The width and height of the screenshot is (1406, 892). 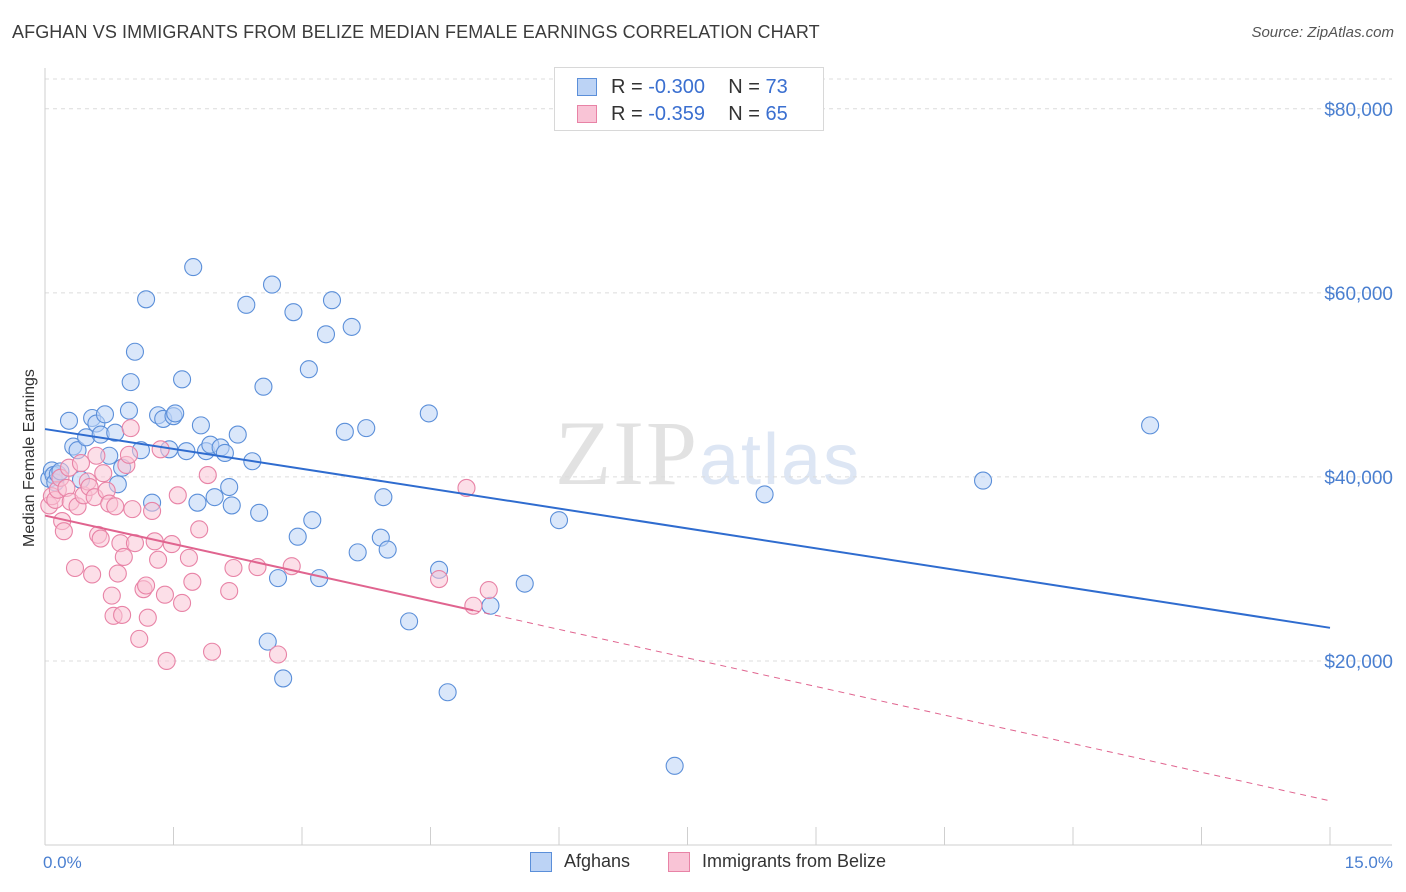 I want to click on legend-item-afghans: Afghans, so click(x=580, y=861).